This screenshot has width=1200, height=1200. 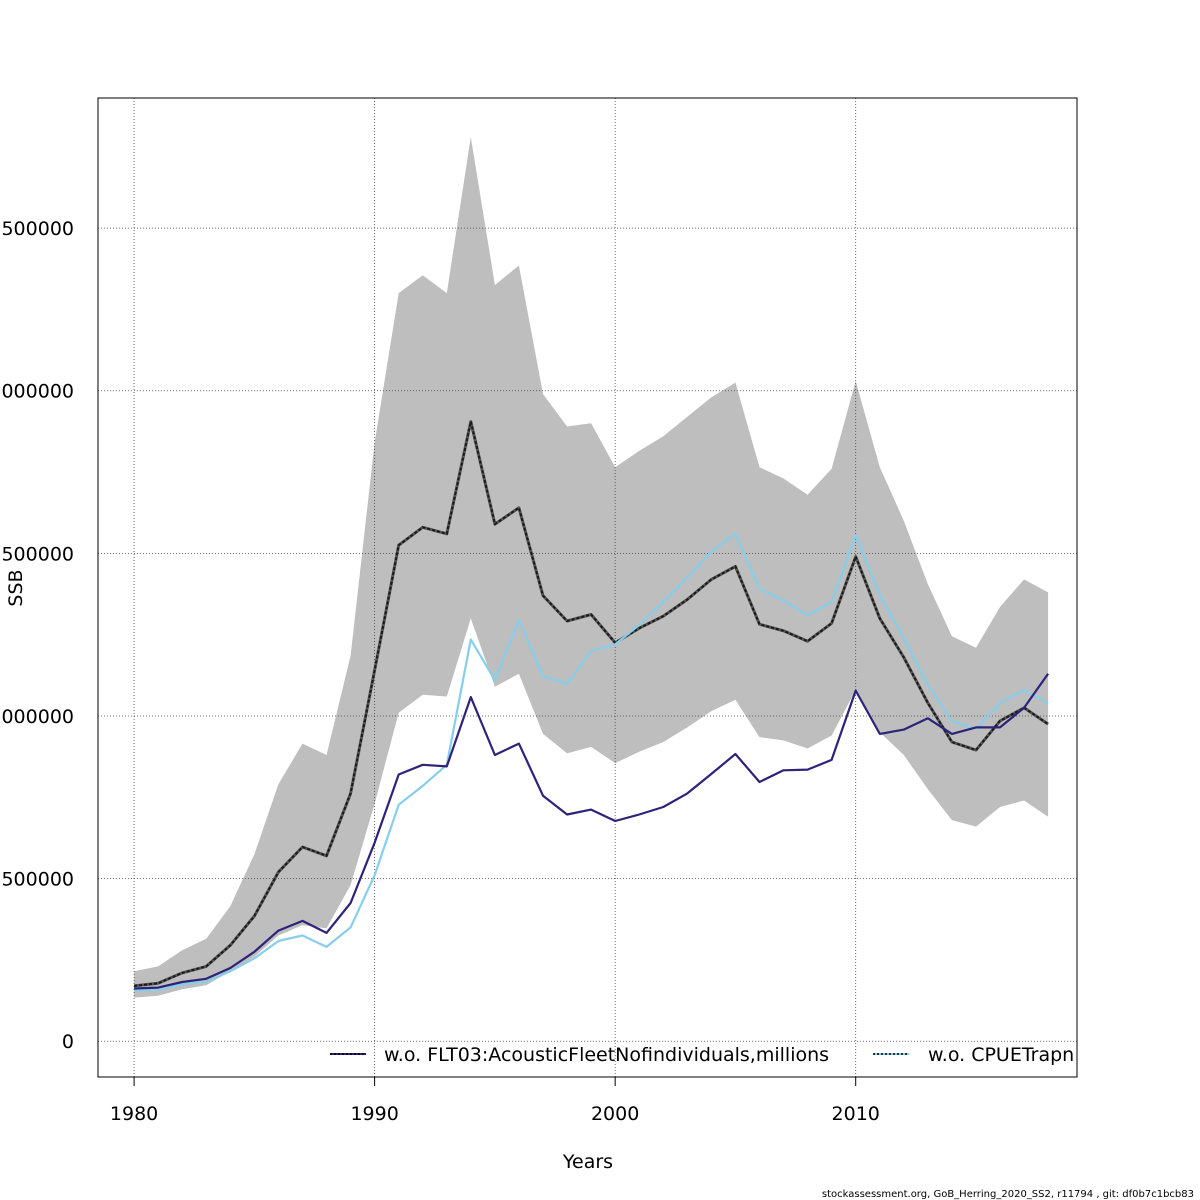 What do you see at coordinates (68, 1042) in the screenshot?
I see `y-tick-label-0: 0` at bounding box center [68, 1042].